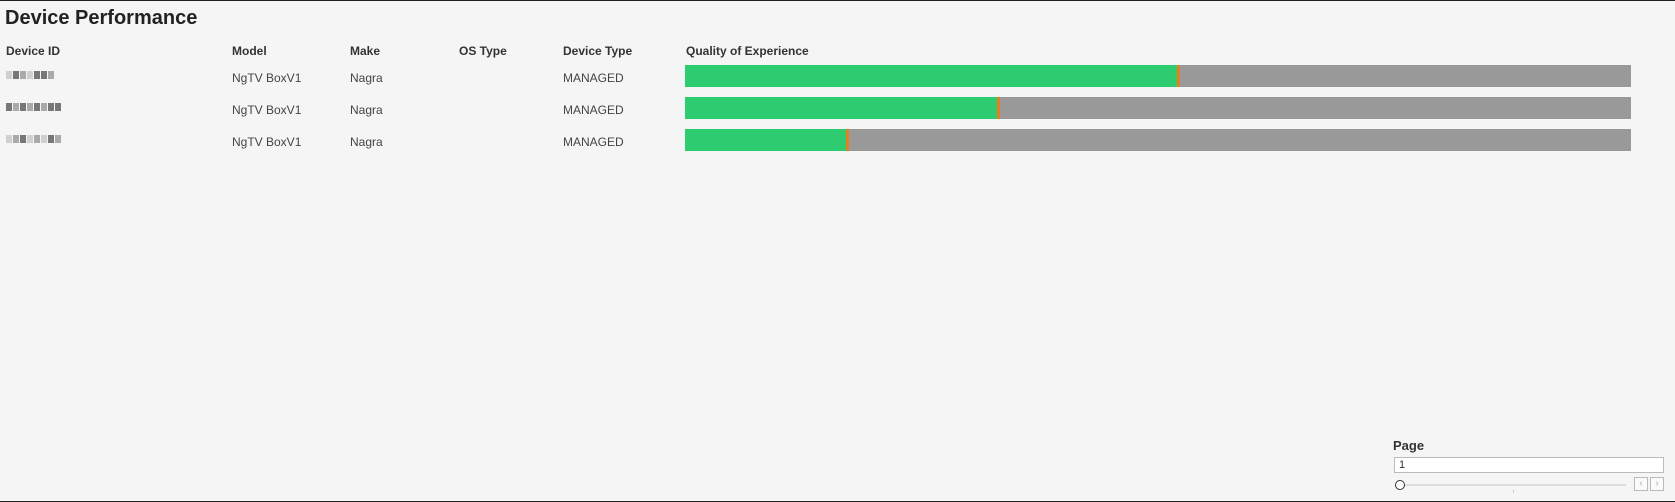 The width and height of the screenshot is (1675, 502). What do you see at coordinates (1529, 465) in the screenshot?
I see `page-input` at bounding box center [1529, 465].